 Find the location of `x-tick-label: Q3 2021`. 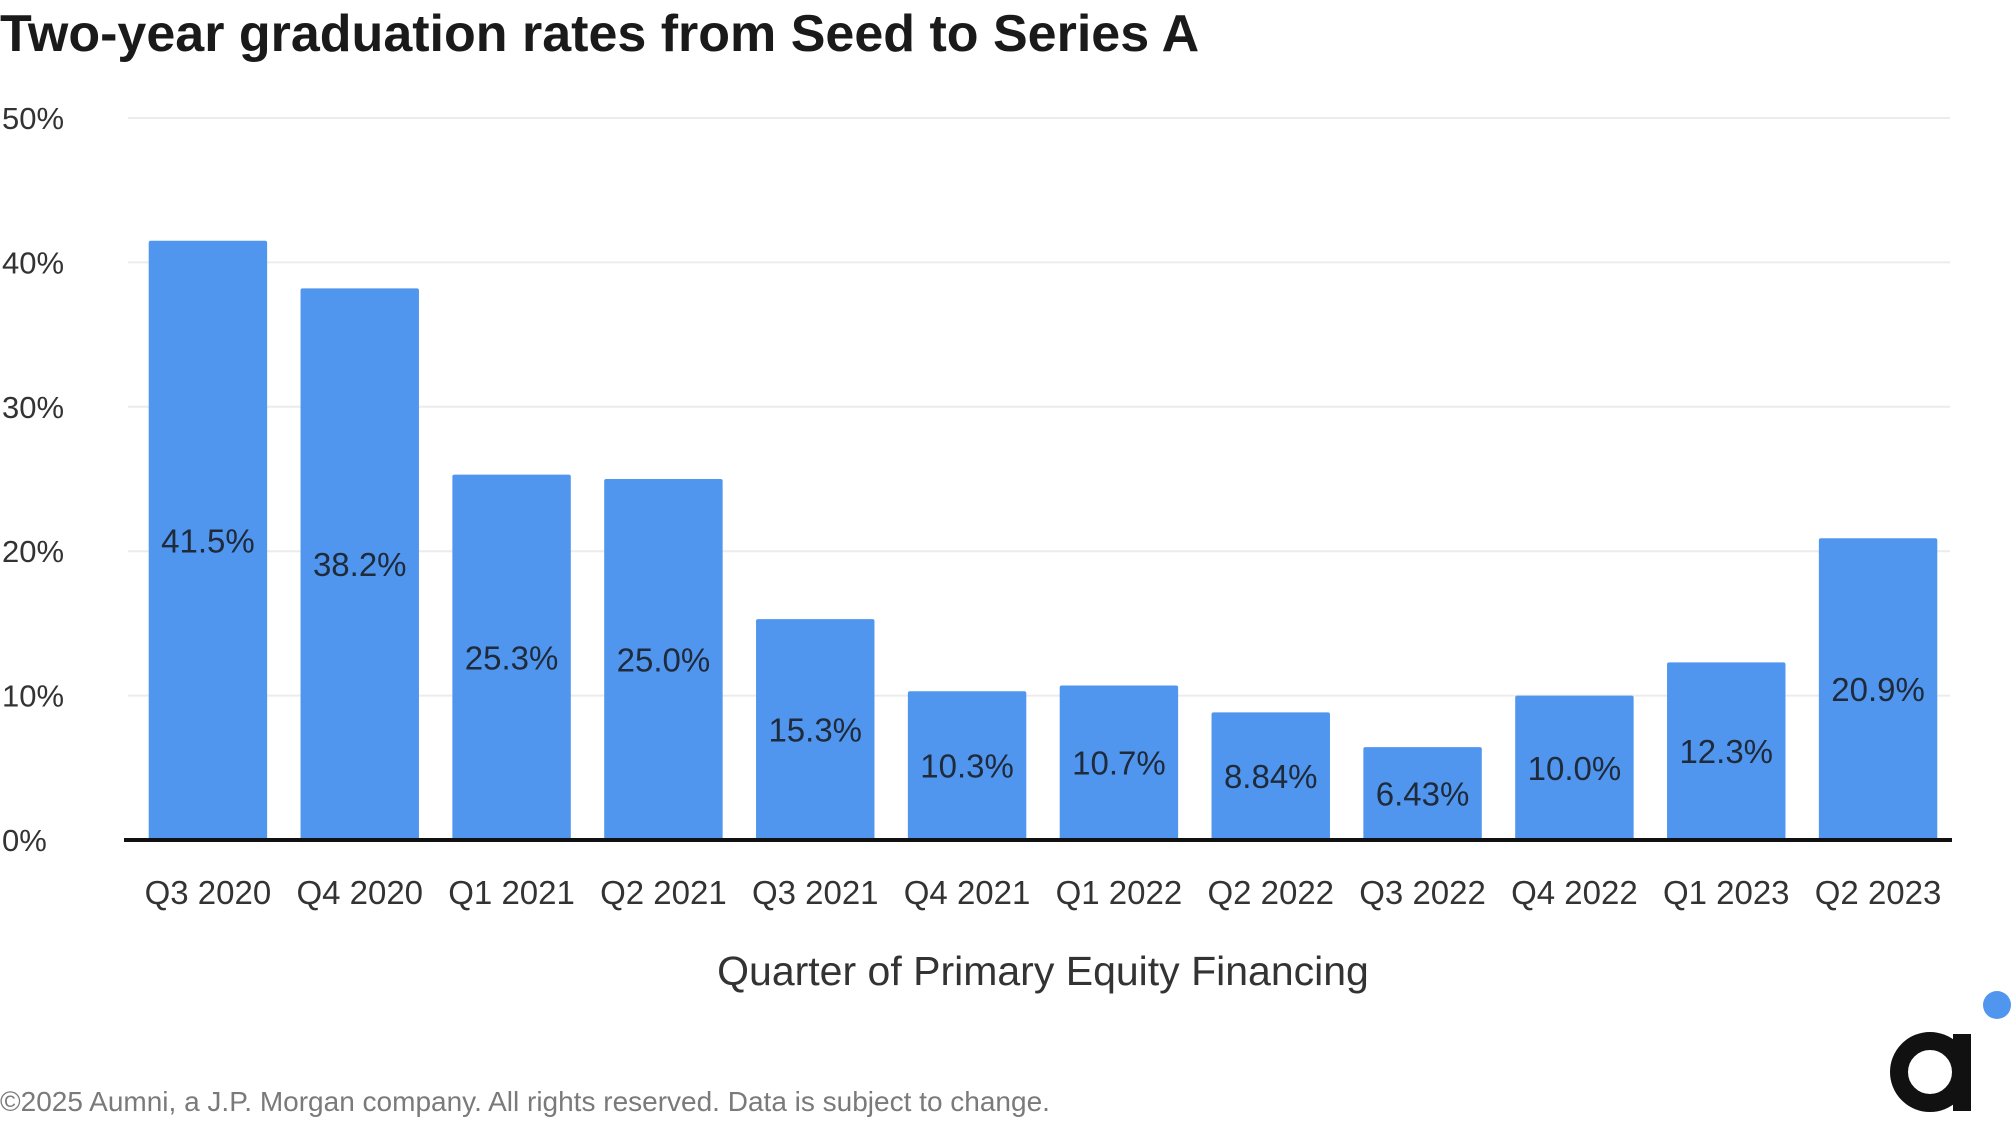

x-tick-label: Q3 2021 is located at coordinates (815, 892).